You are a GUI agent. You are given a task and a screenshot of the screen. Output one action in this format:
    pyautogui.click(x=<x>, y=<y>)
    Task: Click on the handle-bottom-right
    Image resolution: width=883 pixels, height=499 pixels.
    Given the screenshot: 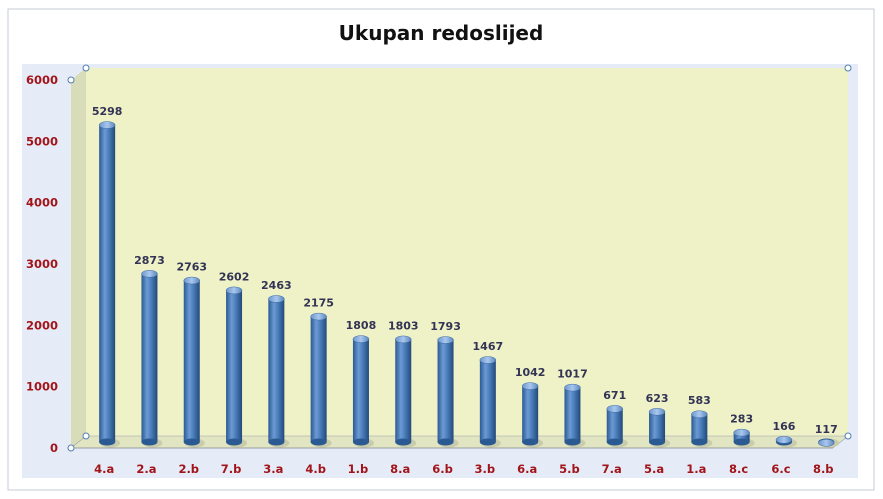 What is the action you would take?
    pyautogui.click(x=848, y=436)
    